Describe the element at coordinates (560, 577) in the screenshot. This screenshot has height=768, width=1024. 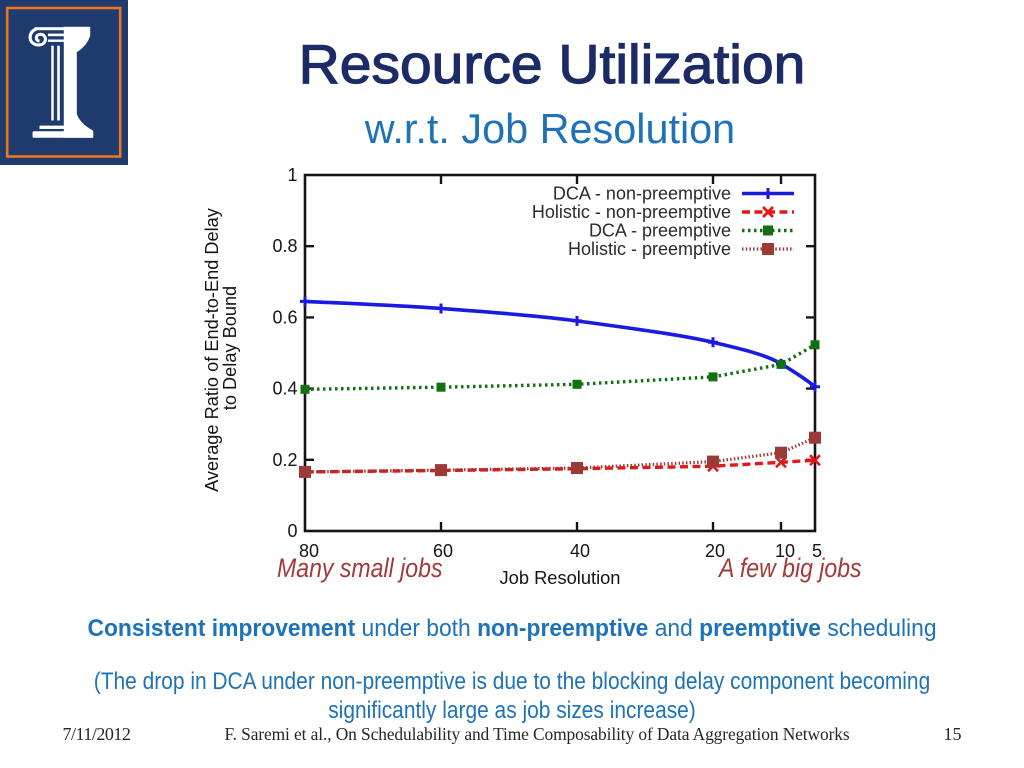
I see `svg-text: Job Resolution` at that location.